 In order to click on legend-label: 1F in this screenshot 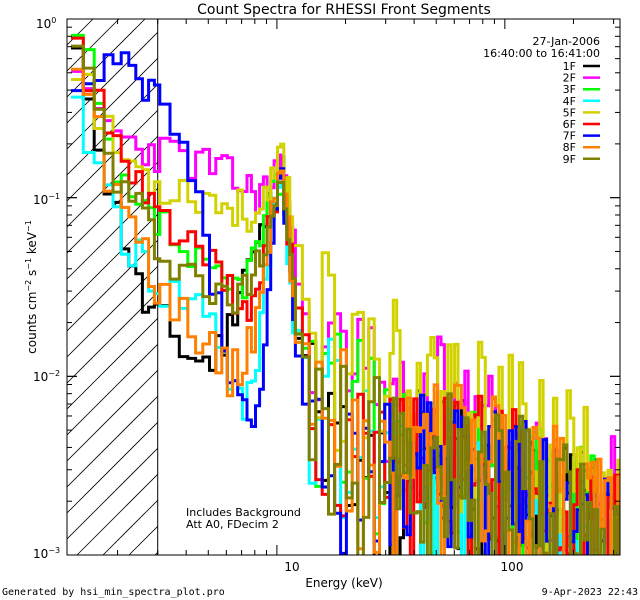, I will do `click(569, 66)`.